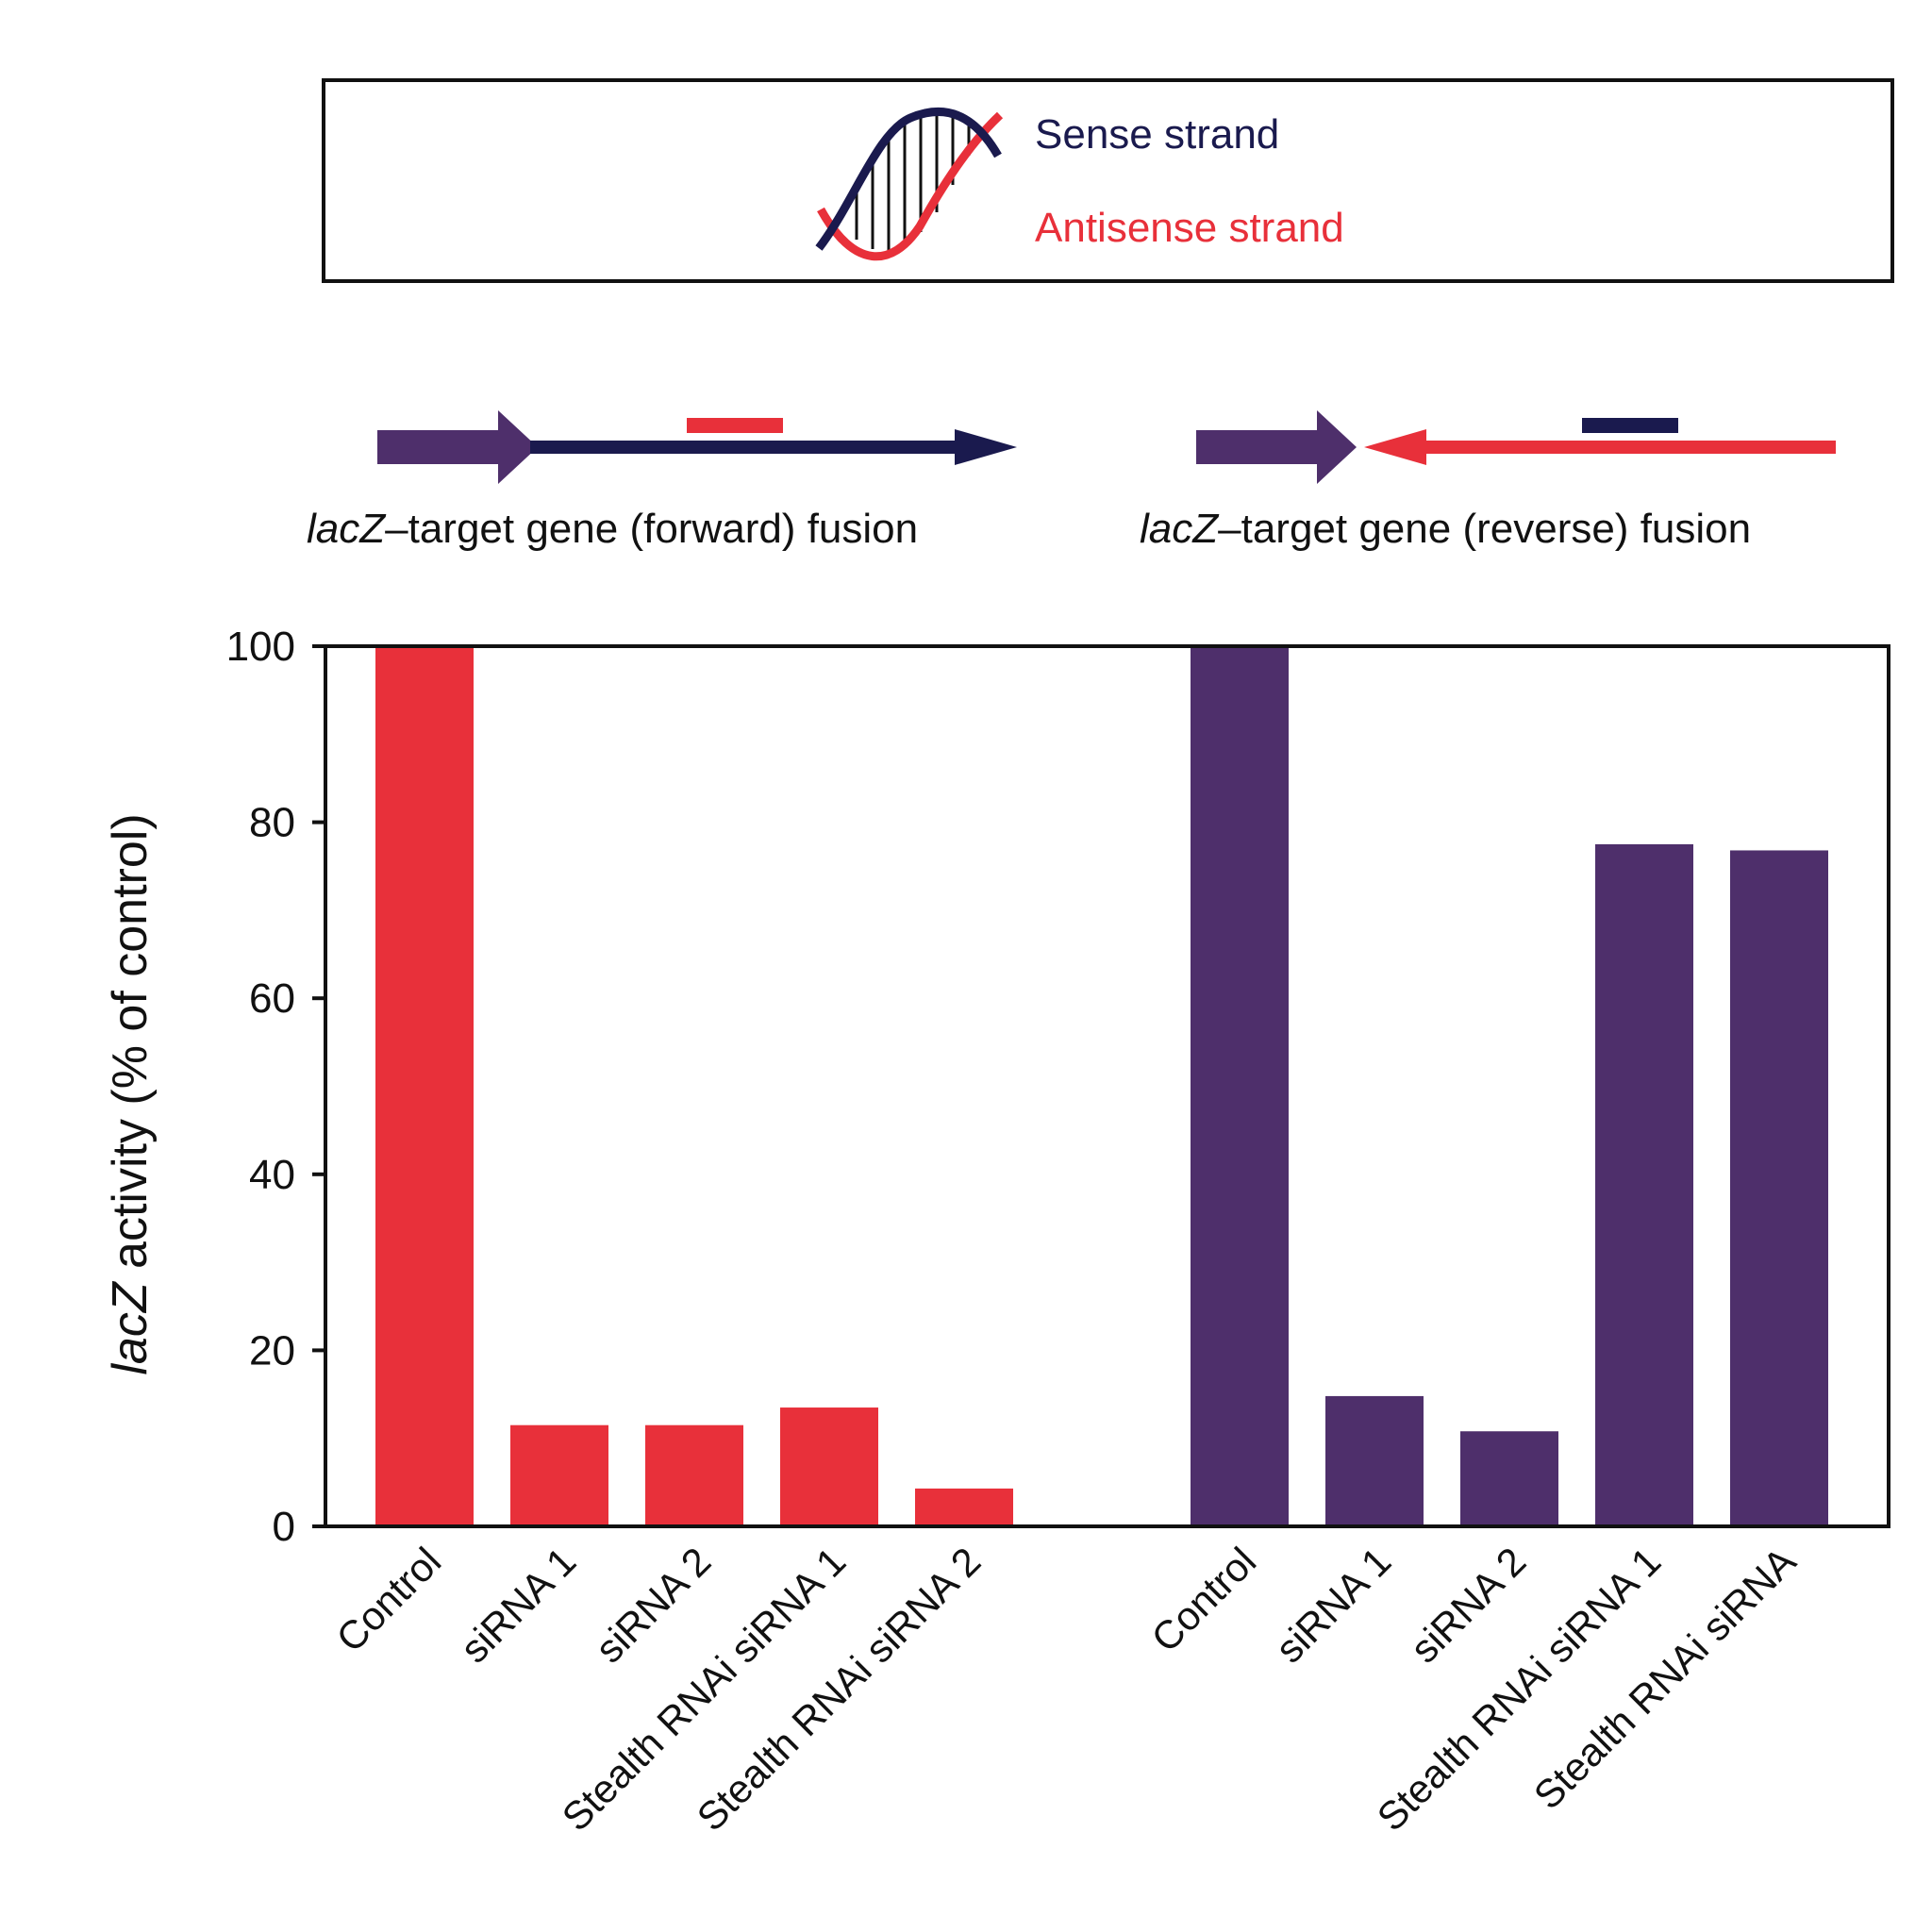  What do you see at coordinates (909, 179) in the screenshot?
I see `sense-strand-line` at bounding box center [909, 179].